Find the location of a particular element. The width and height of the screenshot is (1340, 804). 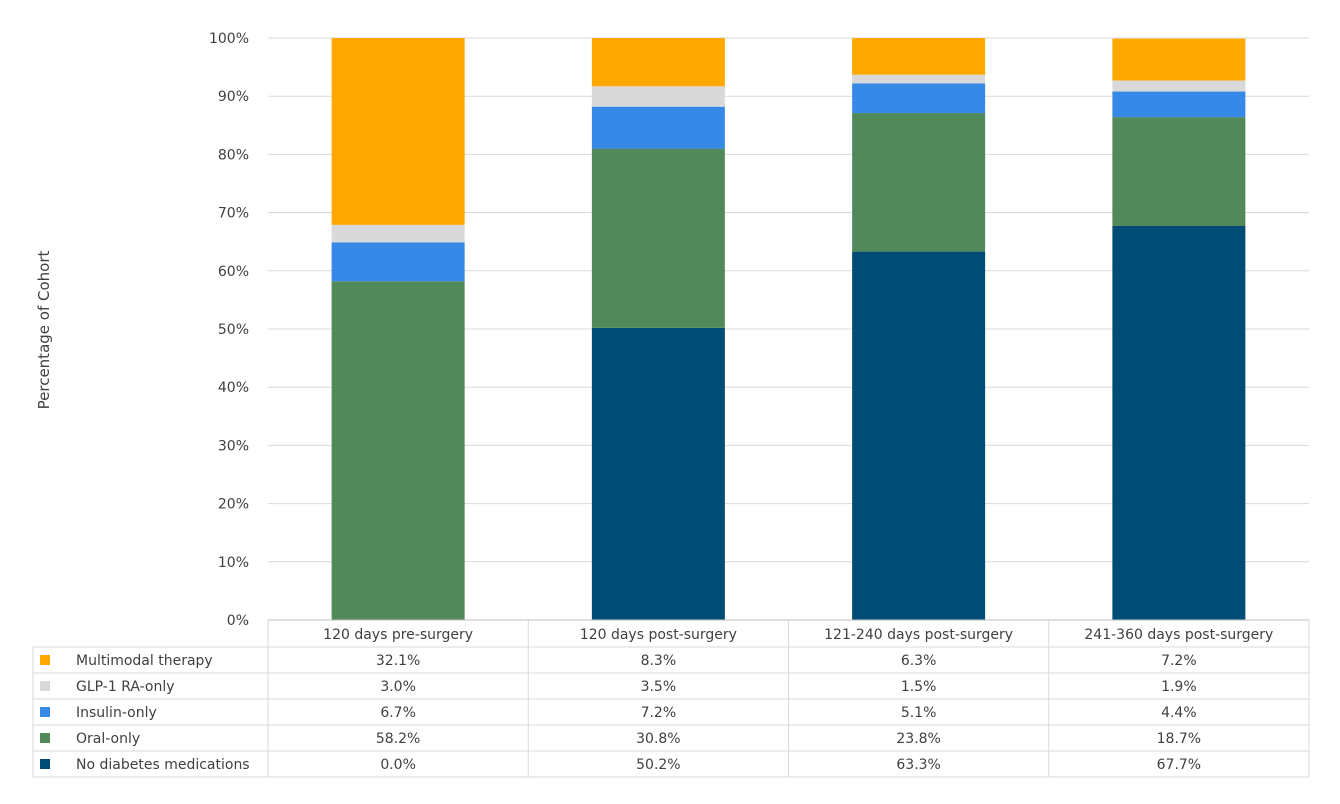

data-label: 50.2% is located at coordinates (658, 765).